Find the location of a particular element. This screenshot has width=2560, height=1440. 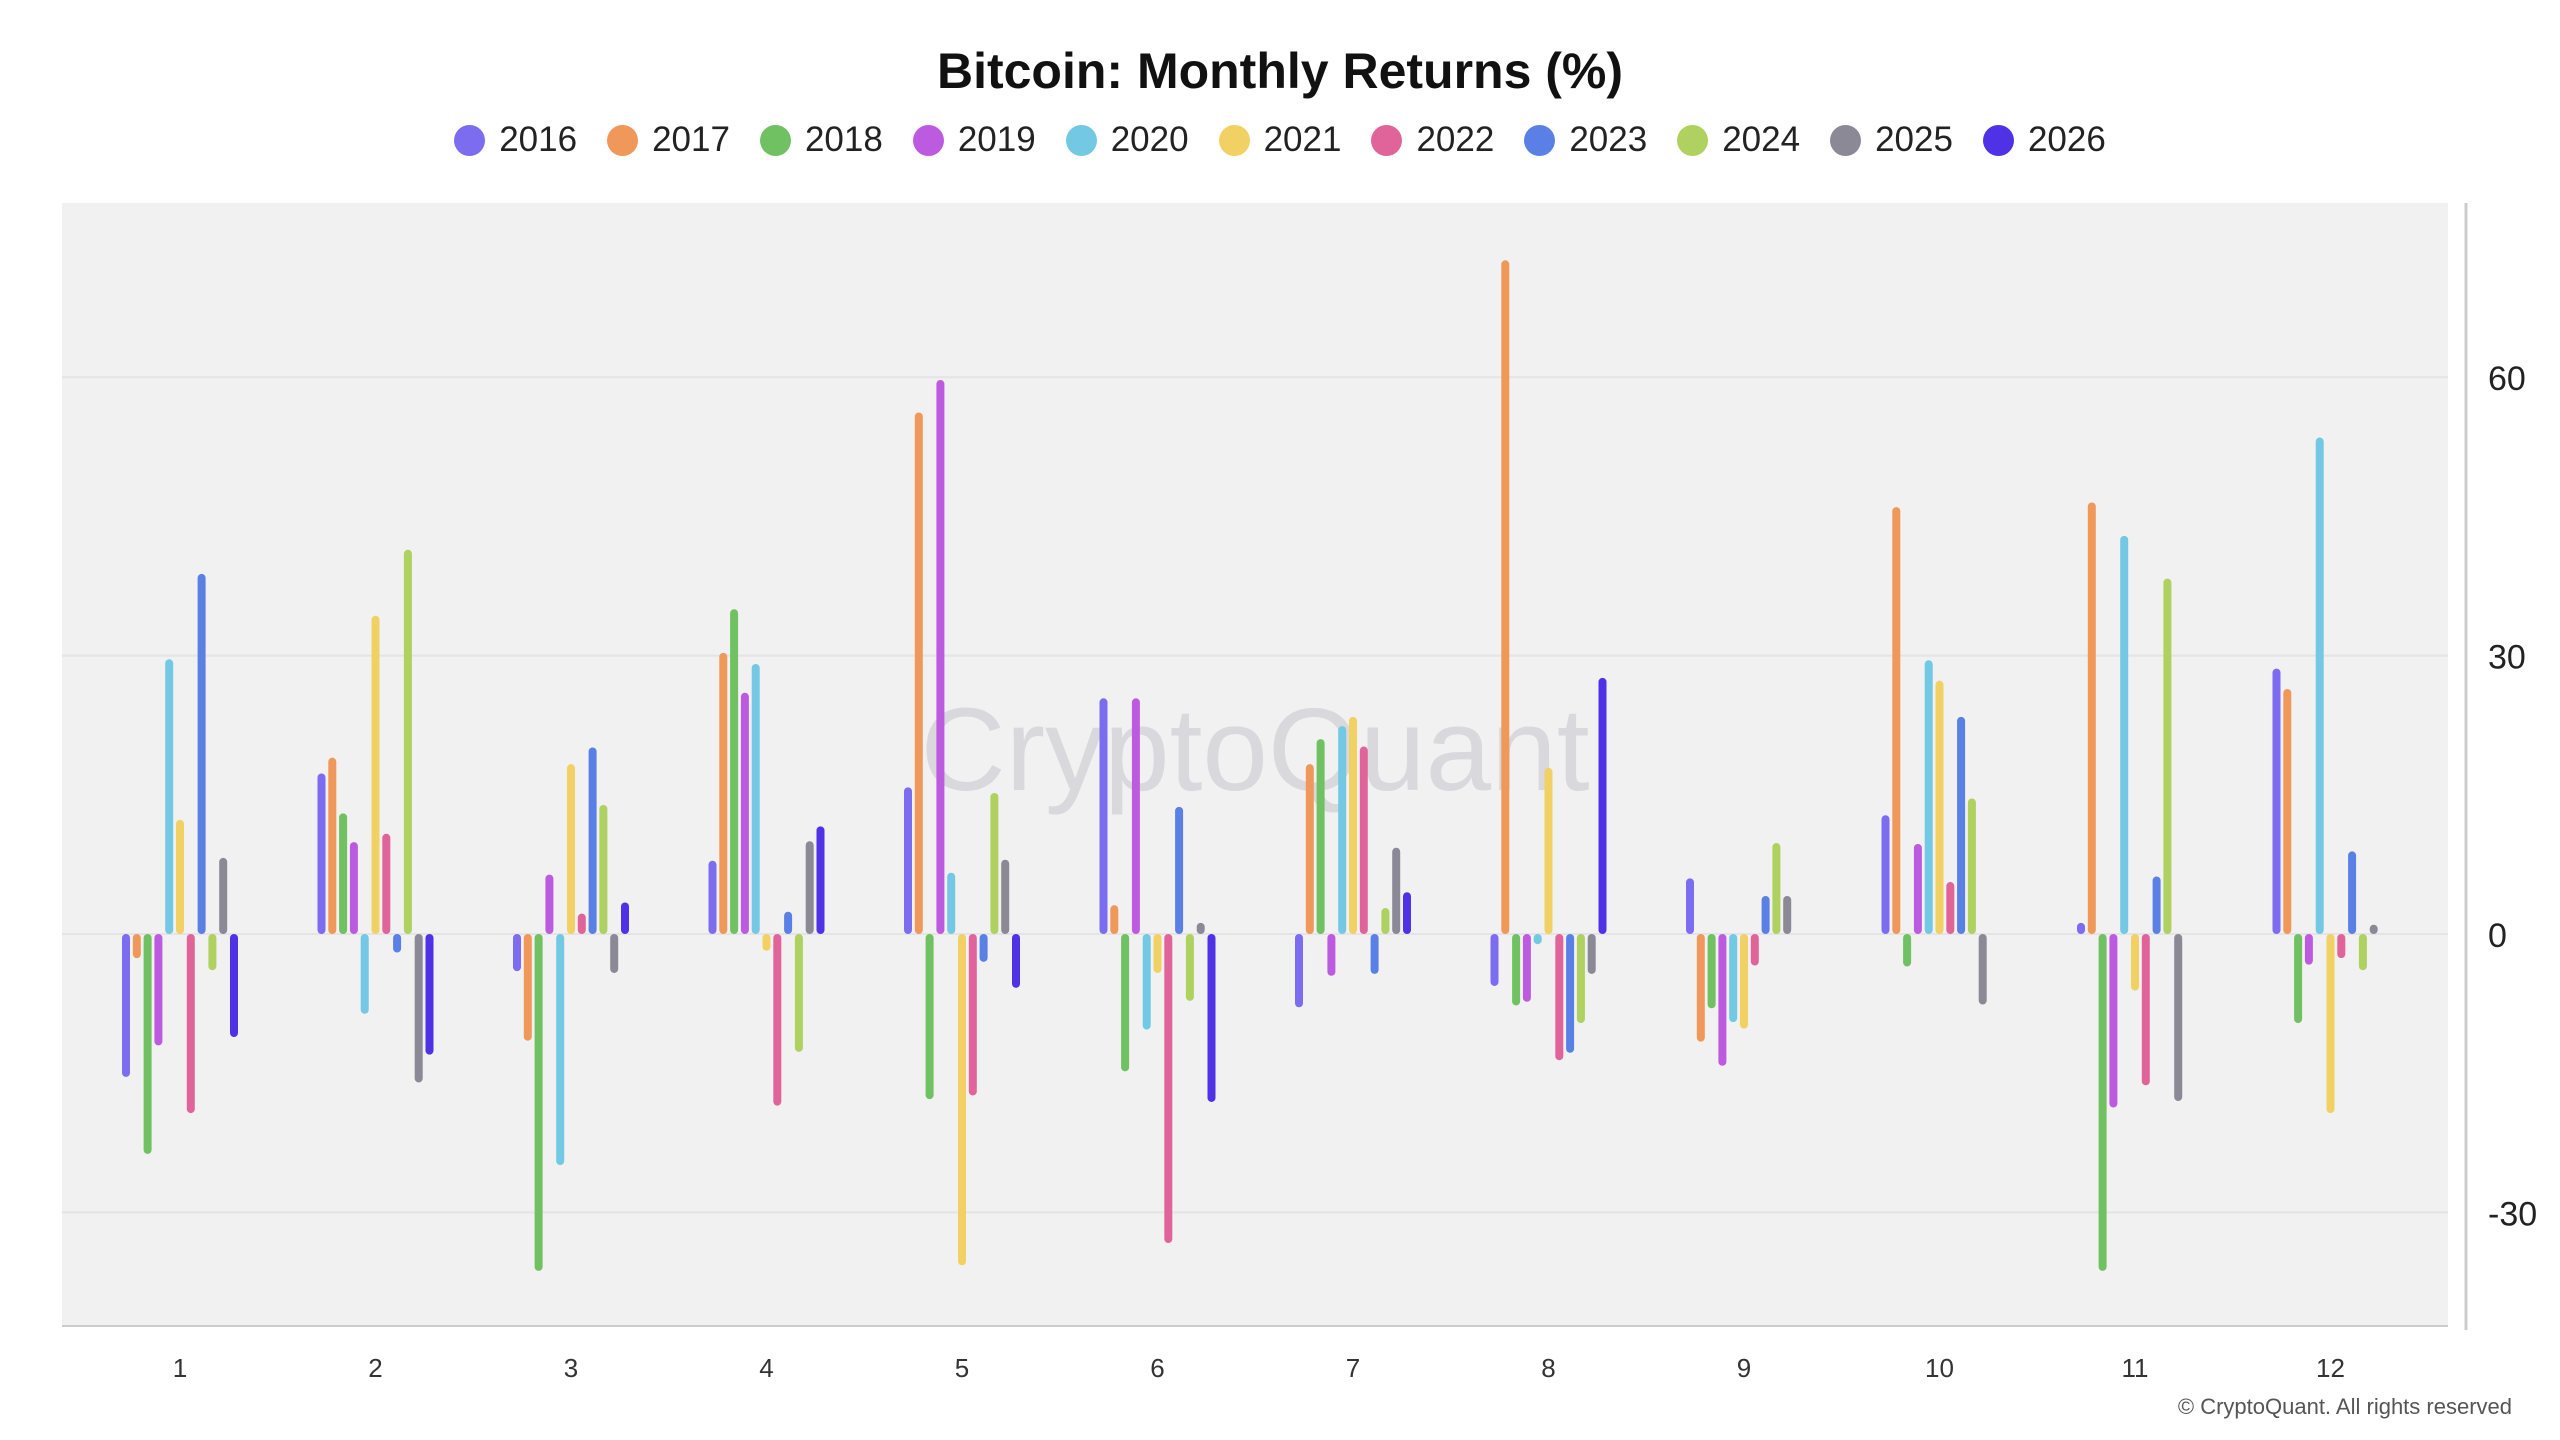

legend-item-2021: 2021 is located at coordinates (1280, 140).